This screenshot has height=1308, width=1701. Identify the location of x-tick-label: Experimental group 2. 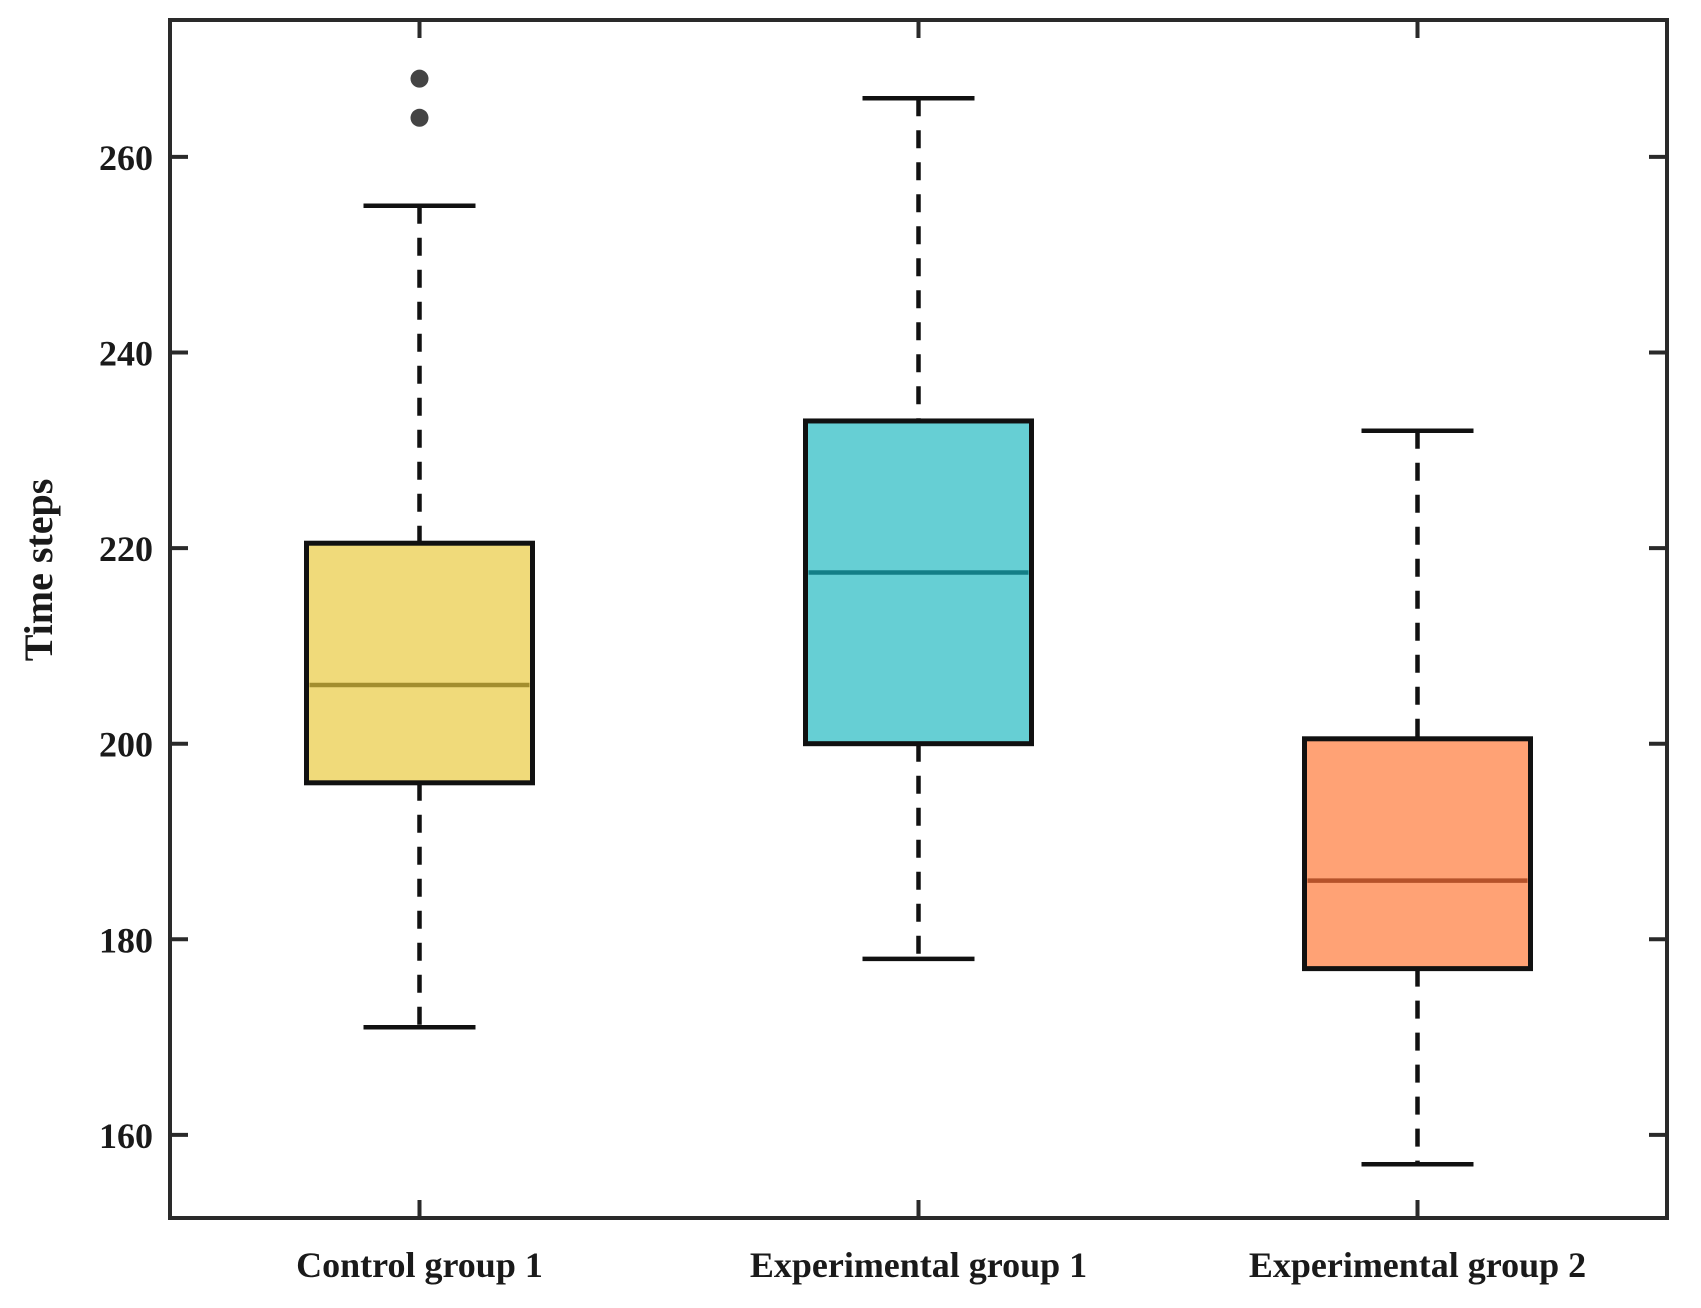
(1417, 1265).